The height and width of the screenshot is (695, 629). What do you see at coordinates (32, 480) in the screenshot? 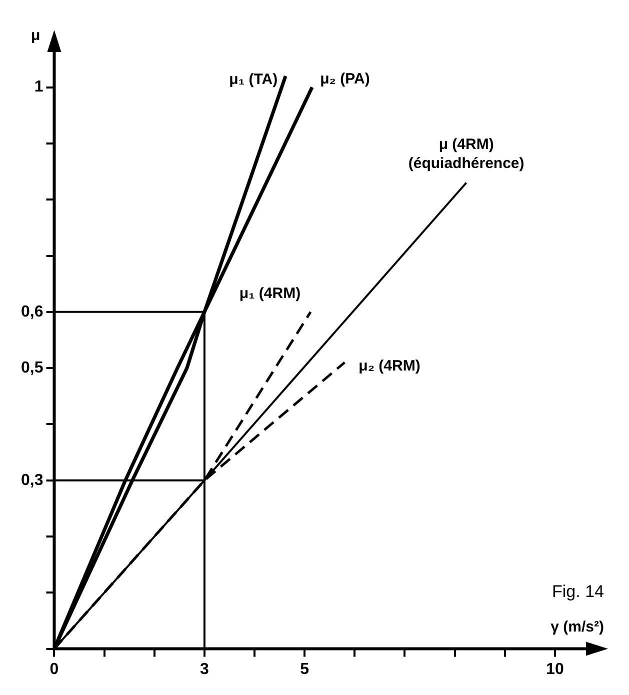
I see `y-tick-label: 0,3` at bounding box center [32, 480].